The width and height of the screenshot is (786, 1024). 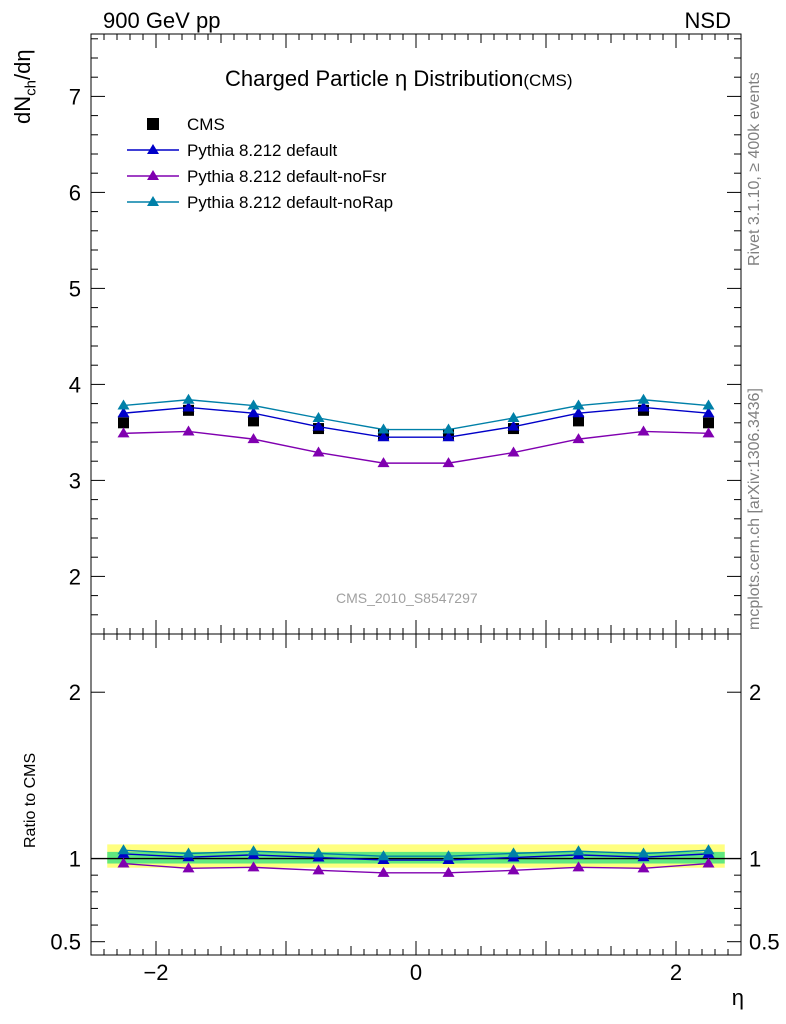 I want to click on ratio-y-tick-label: 2, so click(x=75, y=692).